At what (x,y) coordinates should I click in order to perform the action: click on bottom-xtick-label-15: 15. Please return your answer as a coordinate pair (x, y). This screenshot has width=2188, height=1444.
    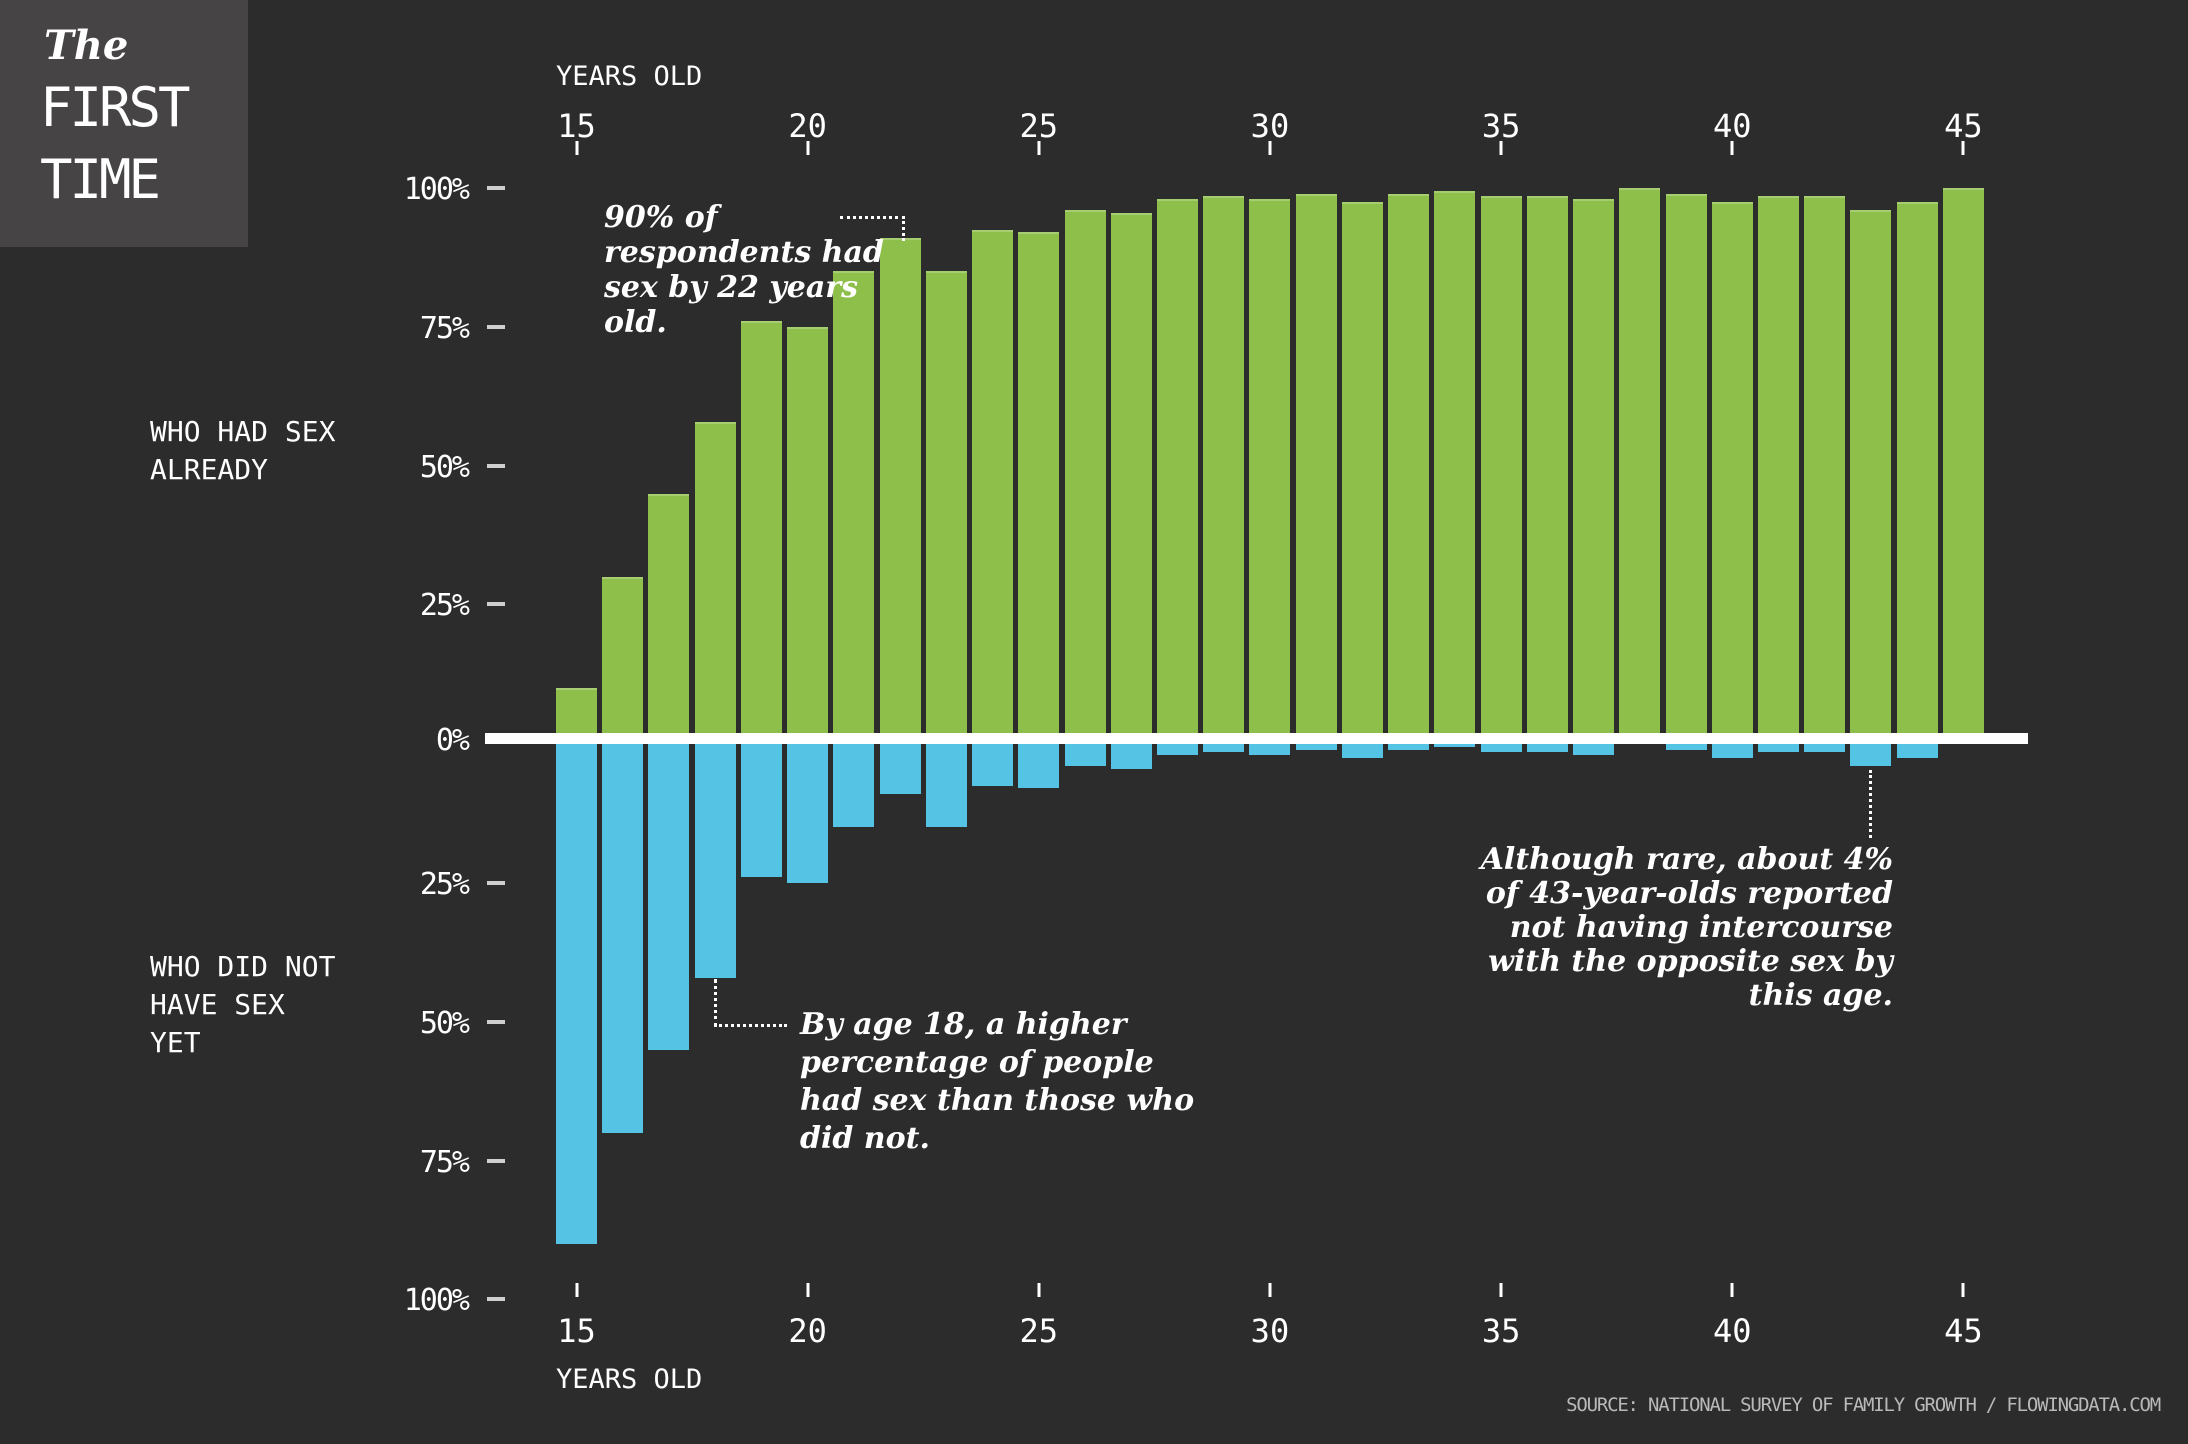
    Looking at the image, I should click on (576, 1331).